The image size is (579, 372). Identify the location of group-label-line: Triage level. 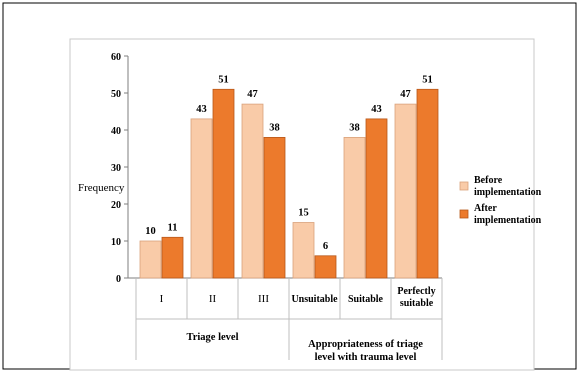
(213, 337).